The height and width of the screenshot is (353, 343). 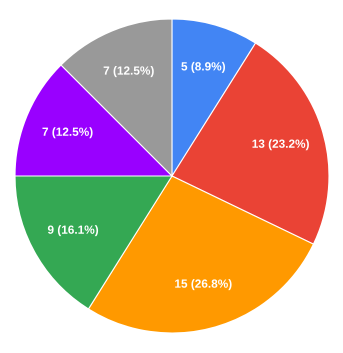 I want to click on data-label: 15 (26.8%), so click(x=203, y=284).